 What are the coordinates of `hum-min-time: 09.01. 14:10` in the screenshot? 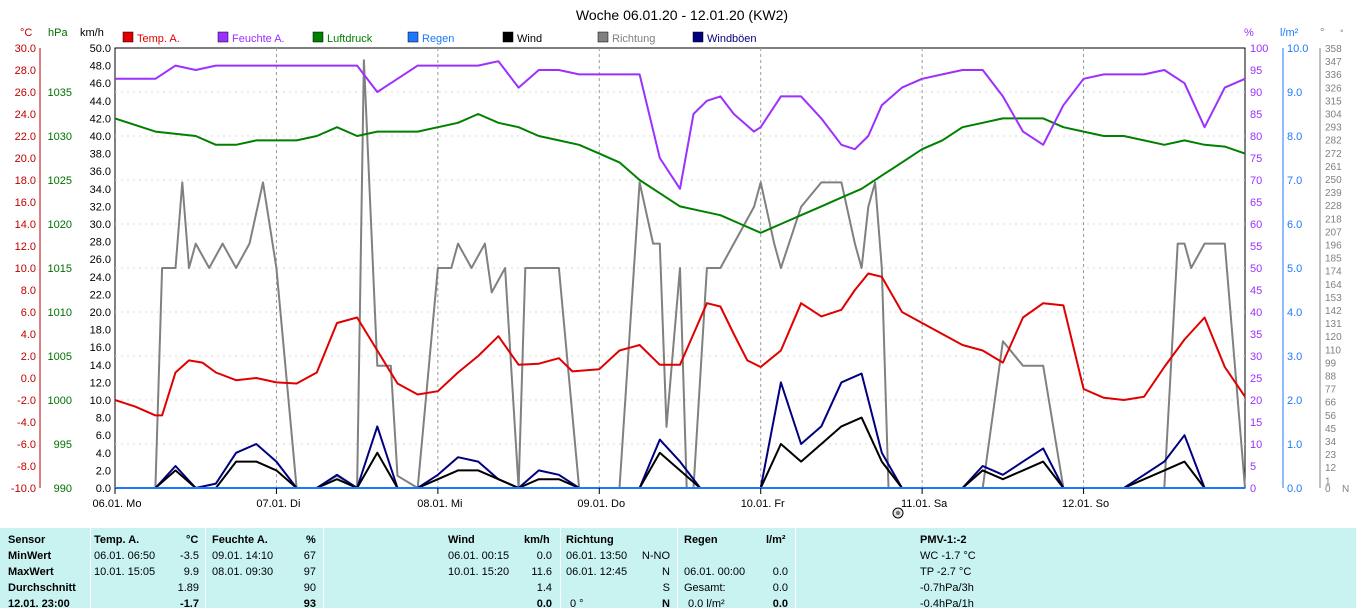 It's located at (243, 556).